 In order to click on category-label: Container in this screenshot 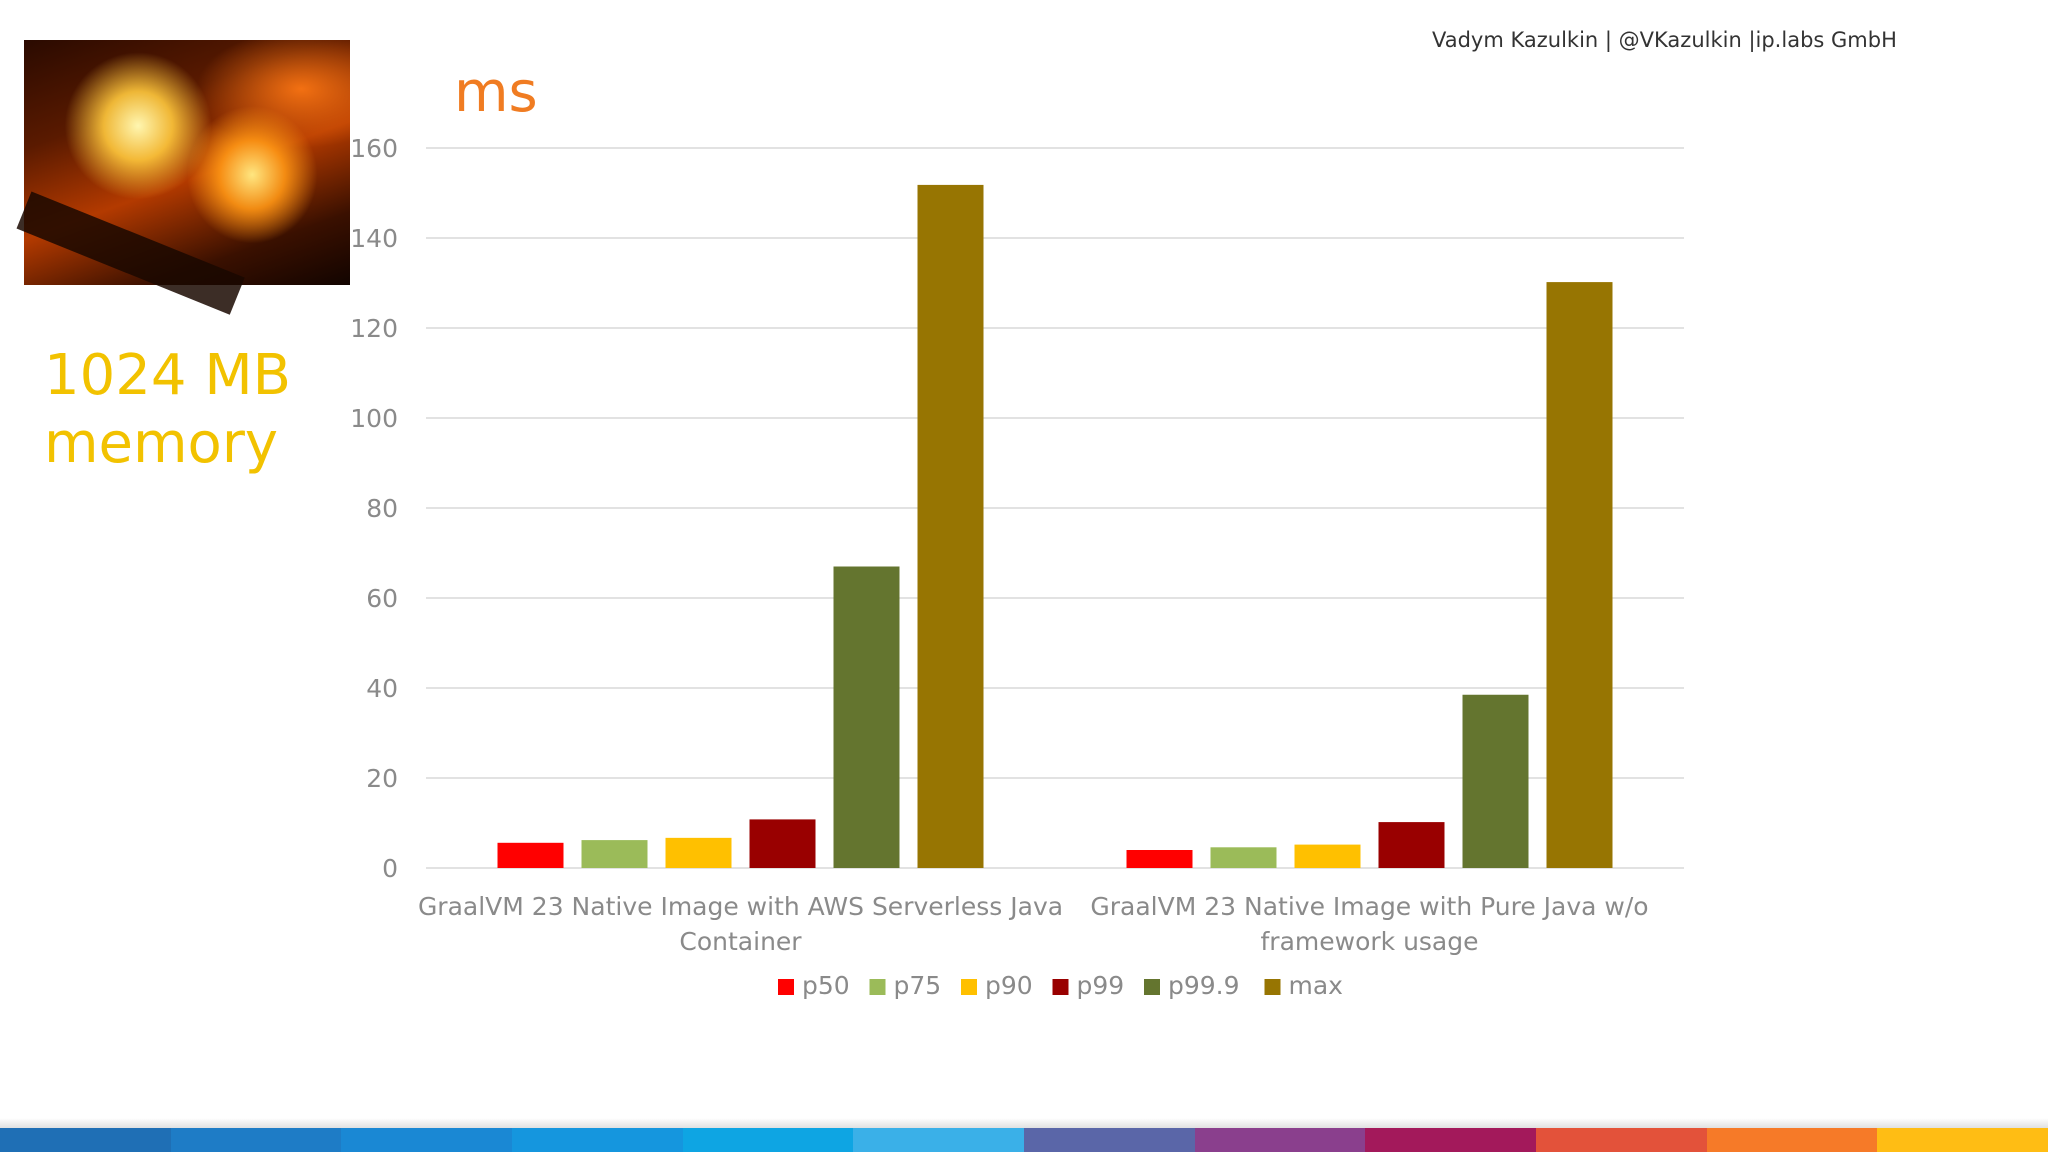, I will do `click(740, 941)`.